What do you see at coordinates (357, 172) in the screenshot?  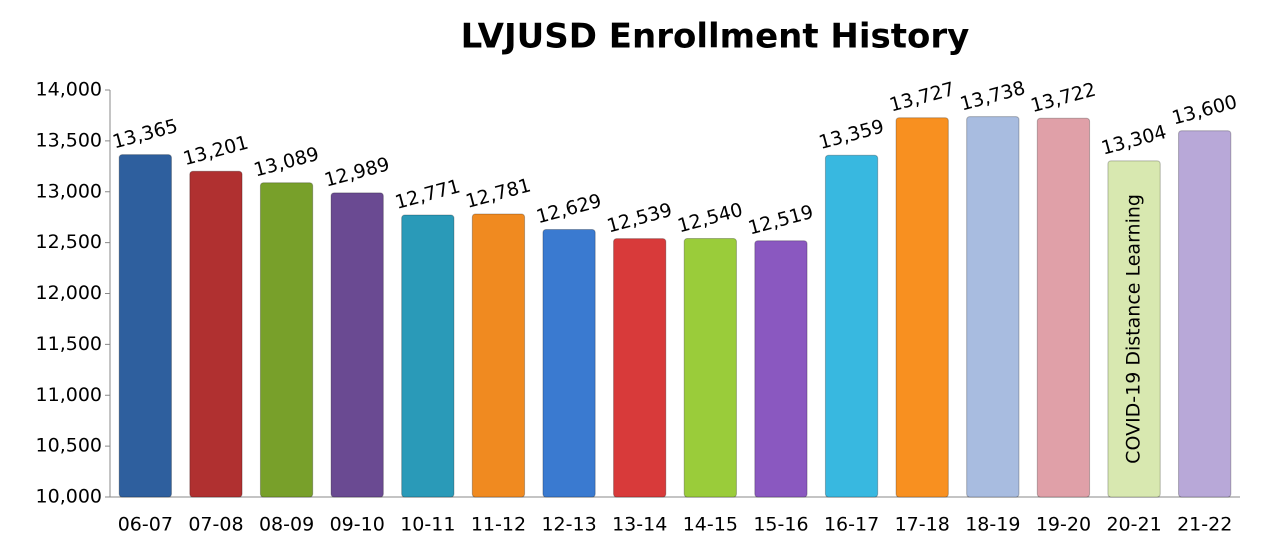 I see `data-label: 12,989` at bounding box center [357, 172].